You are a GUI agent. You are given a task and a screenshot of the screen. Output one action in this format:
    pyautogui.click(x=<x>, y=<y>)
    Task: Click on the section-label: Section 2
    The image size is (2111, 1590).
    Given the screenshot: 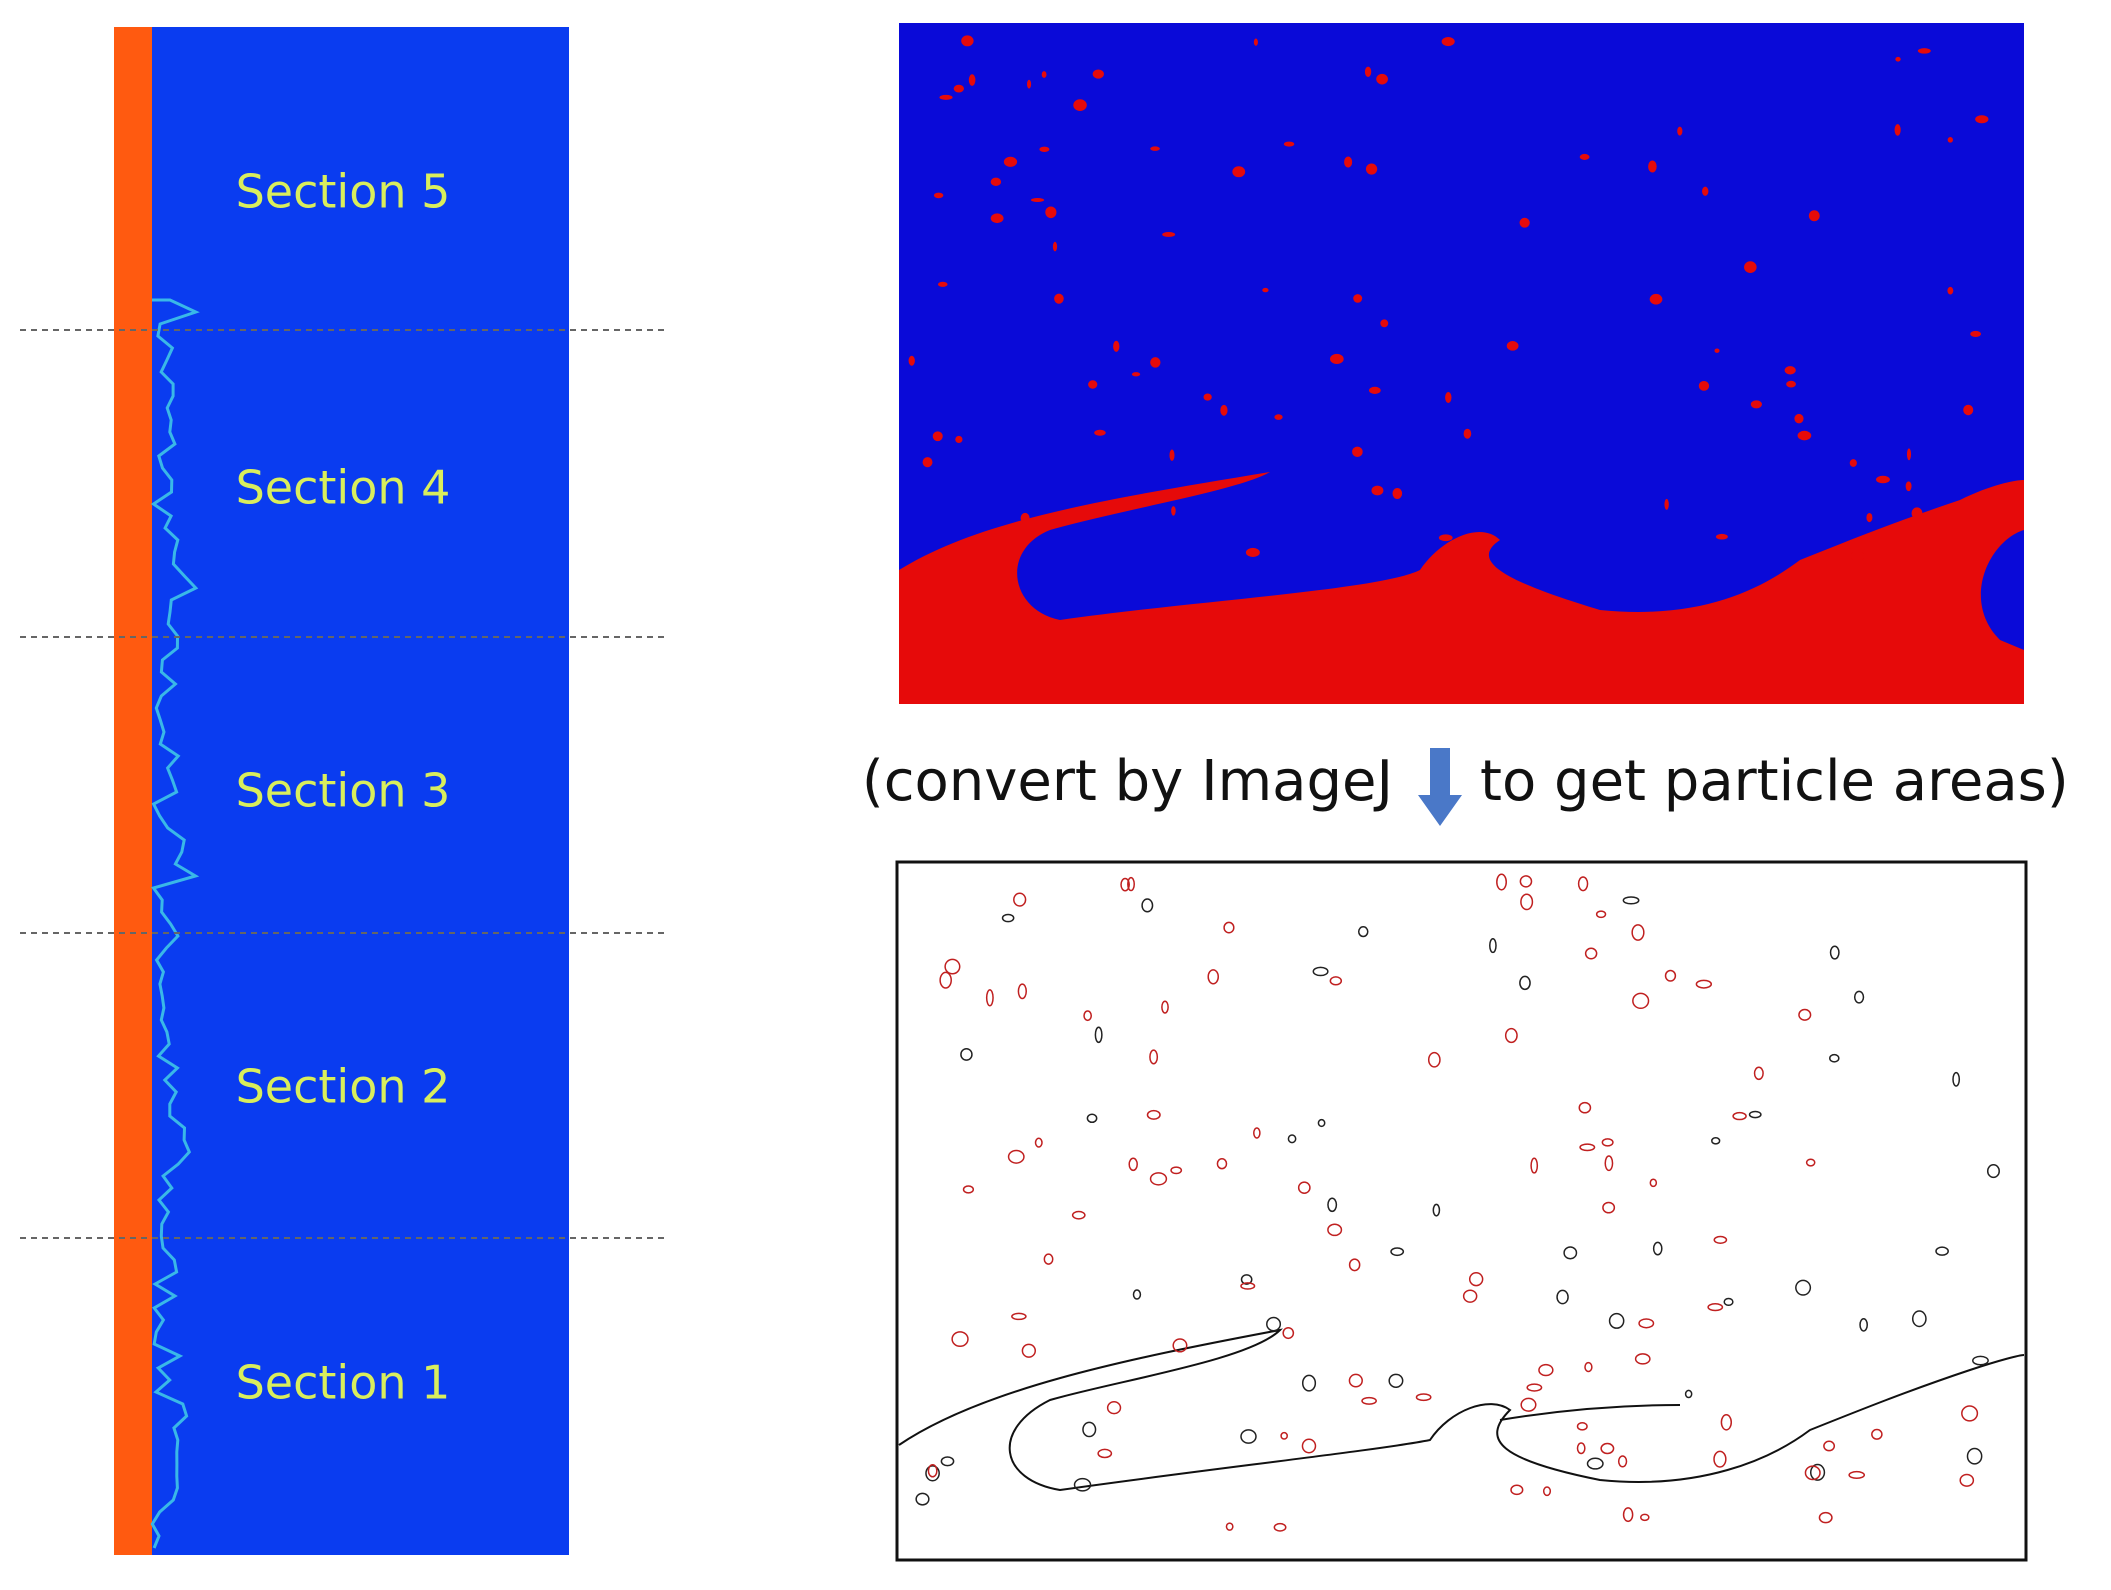 What is the action you would take?
    pyautogui.click(x=343, y=1087)
    